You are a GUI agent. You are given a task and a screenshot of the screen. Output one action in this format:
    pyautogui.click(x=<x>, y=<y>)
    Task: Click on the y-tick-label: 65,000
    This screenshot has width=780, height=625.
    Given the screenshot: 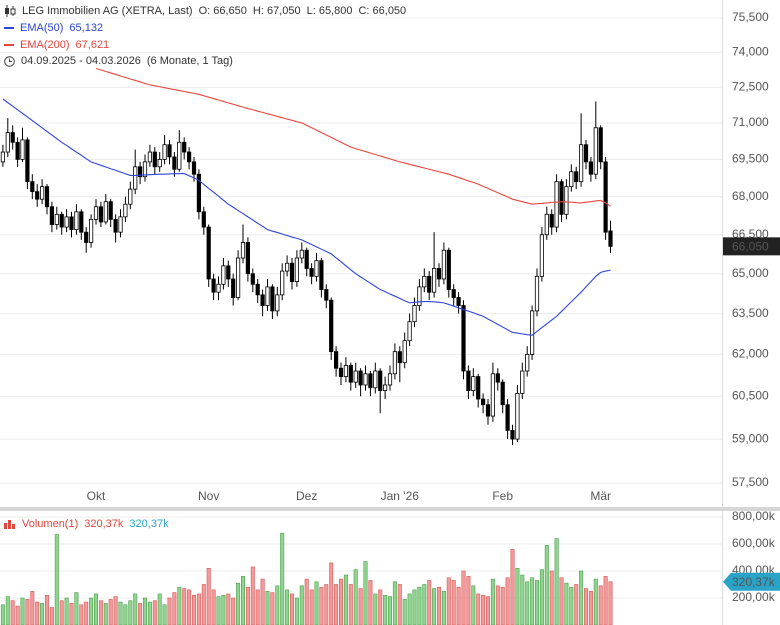 What is the action you would take?
    pyautogui.click(x=750, y=273)
    